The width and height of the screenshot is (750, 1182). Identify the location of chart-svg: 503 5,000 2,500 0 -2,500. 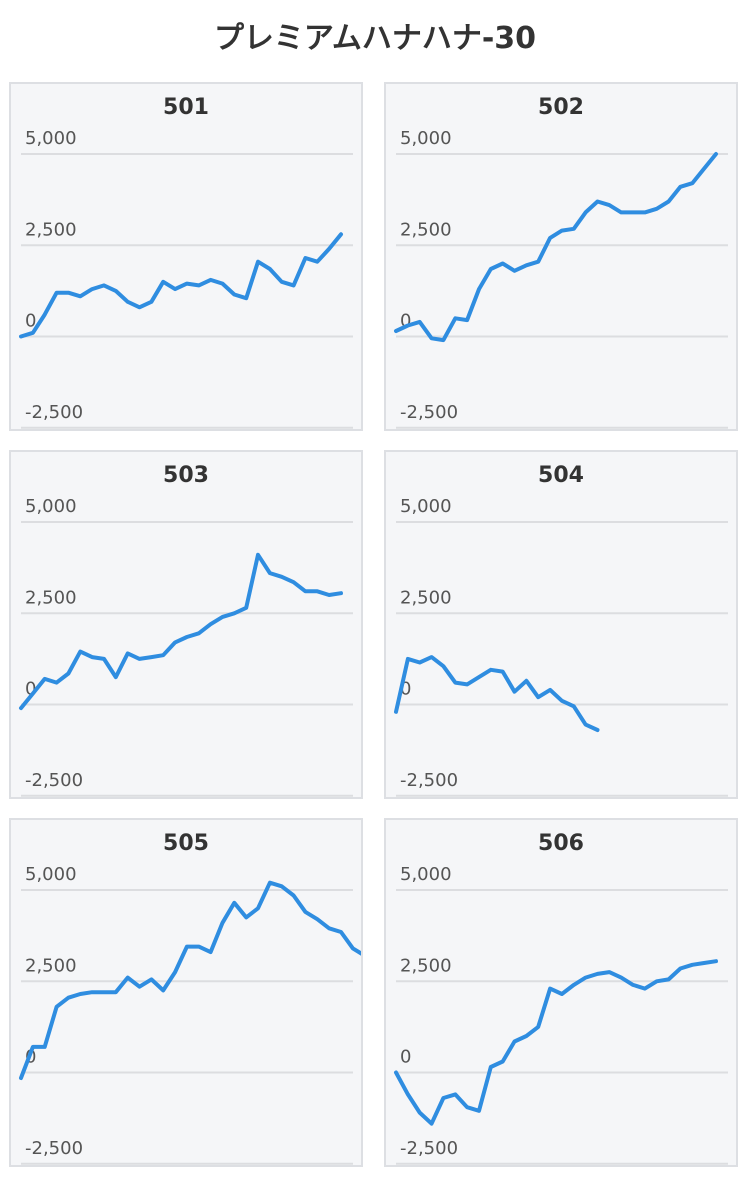
(186, 630).